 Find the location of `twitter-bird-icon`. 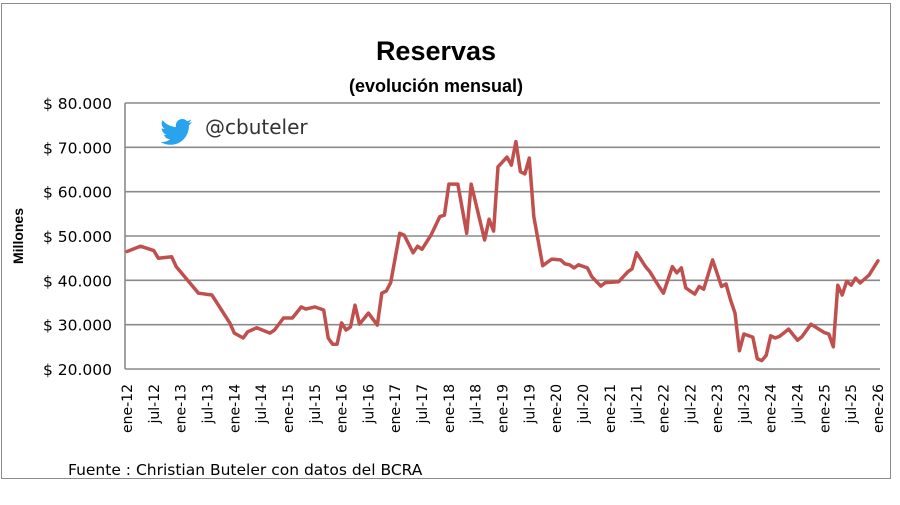

twitter-bird-icon is located at coordinates (176, 132).